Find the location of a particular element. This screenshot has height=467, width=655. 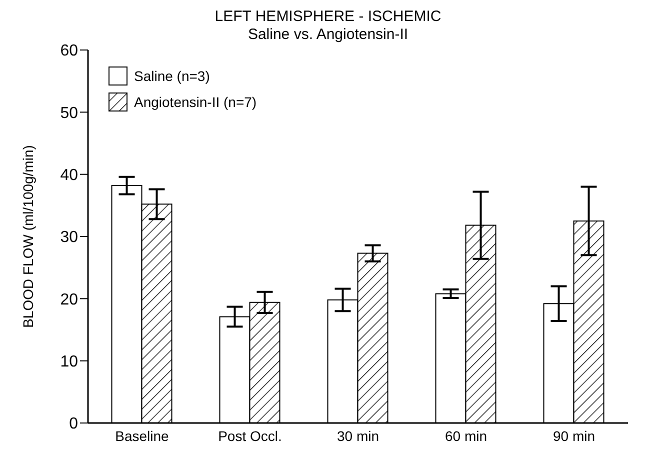

y-tick-label: 0 is located at coordinates (73, 424).